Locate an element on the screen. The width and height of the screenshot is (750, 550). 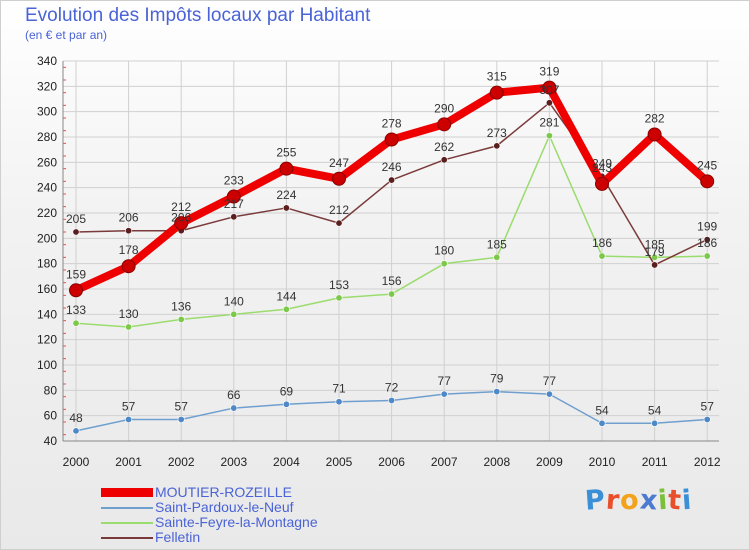
data-label: 185 is located at coordinates (655, 244).